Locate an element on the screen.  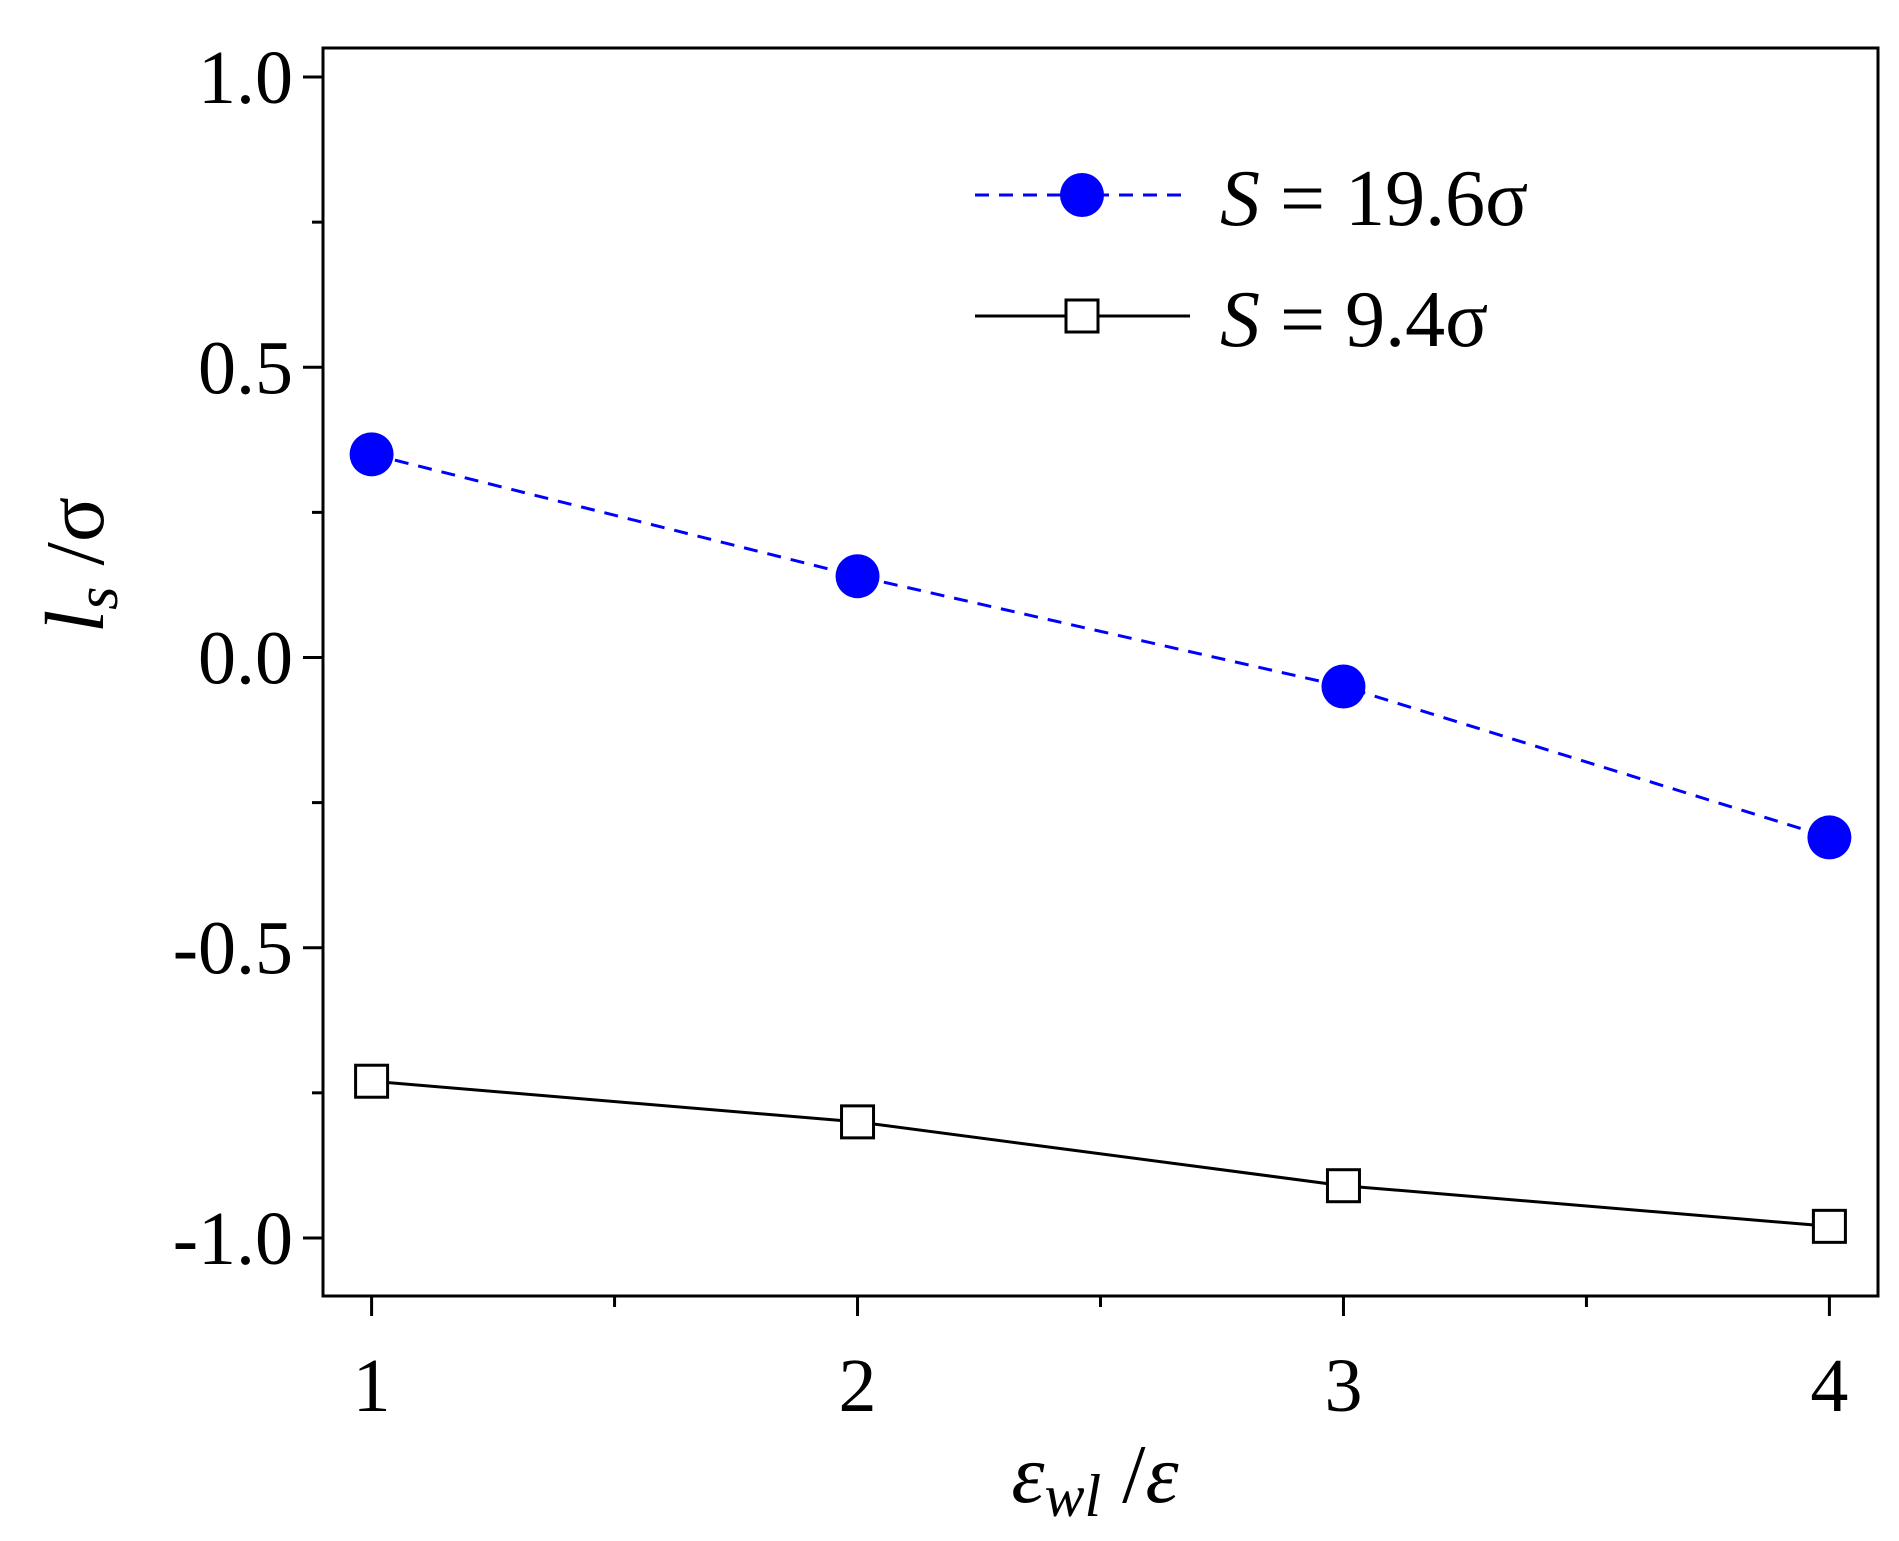
y-title-main: l is located at coordinates (75, 621).